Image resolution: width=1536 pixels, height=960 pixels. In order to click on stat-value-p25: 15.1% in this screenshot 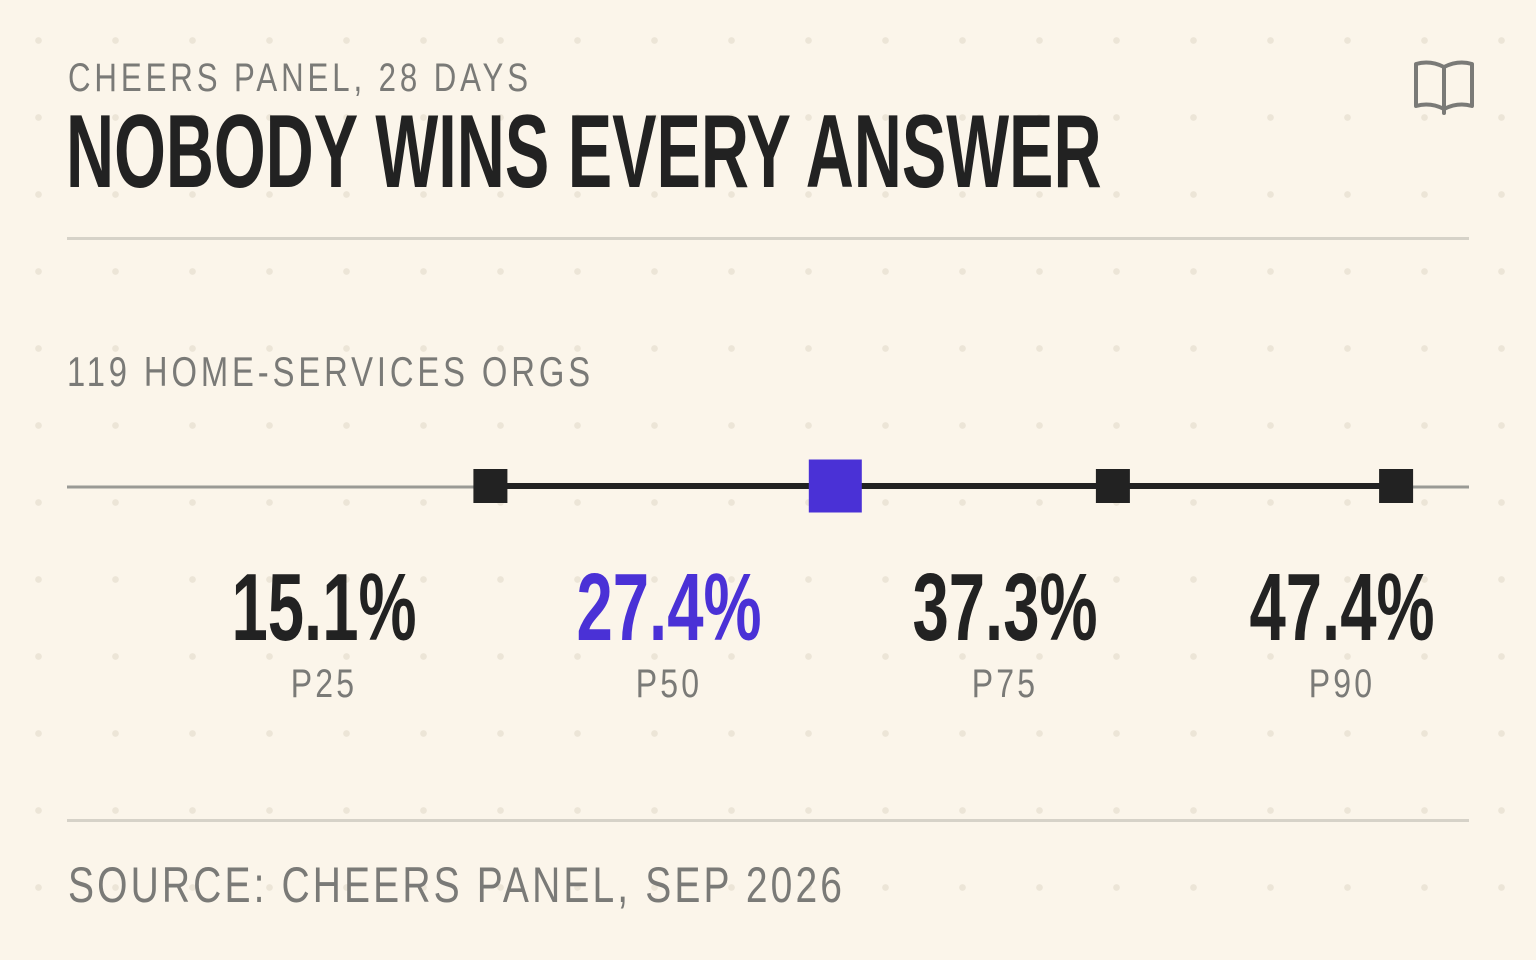, I will do `click(324, 607)`.